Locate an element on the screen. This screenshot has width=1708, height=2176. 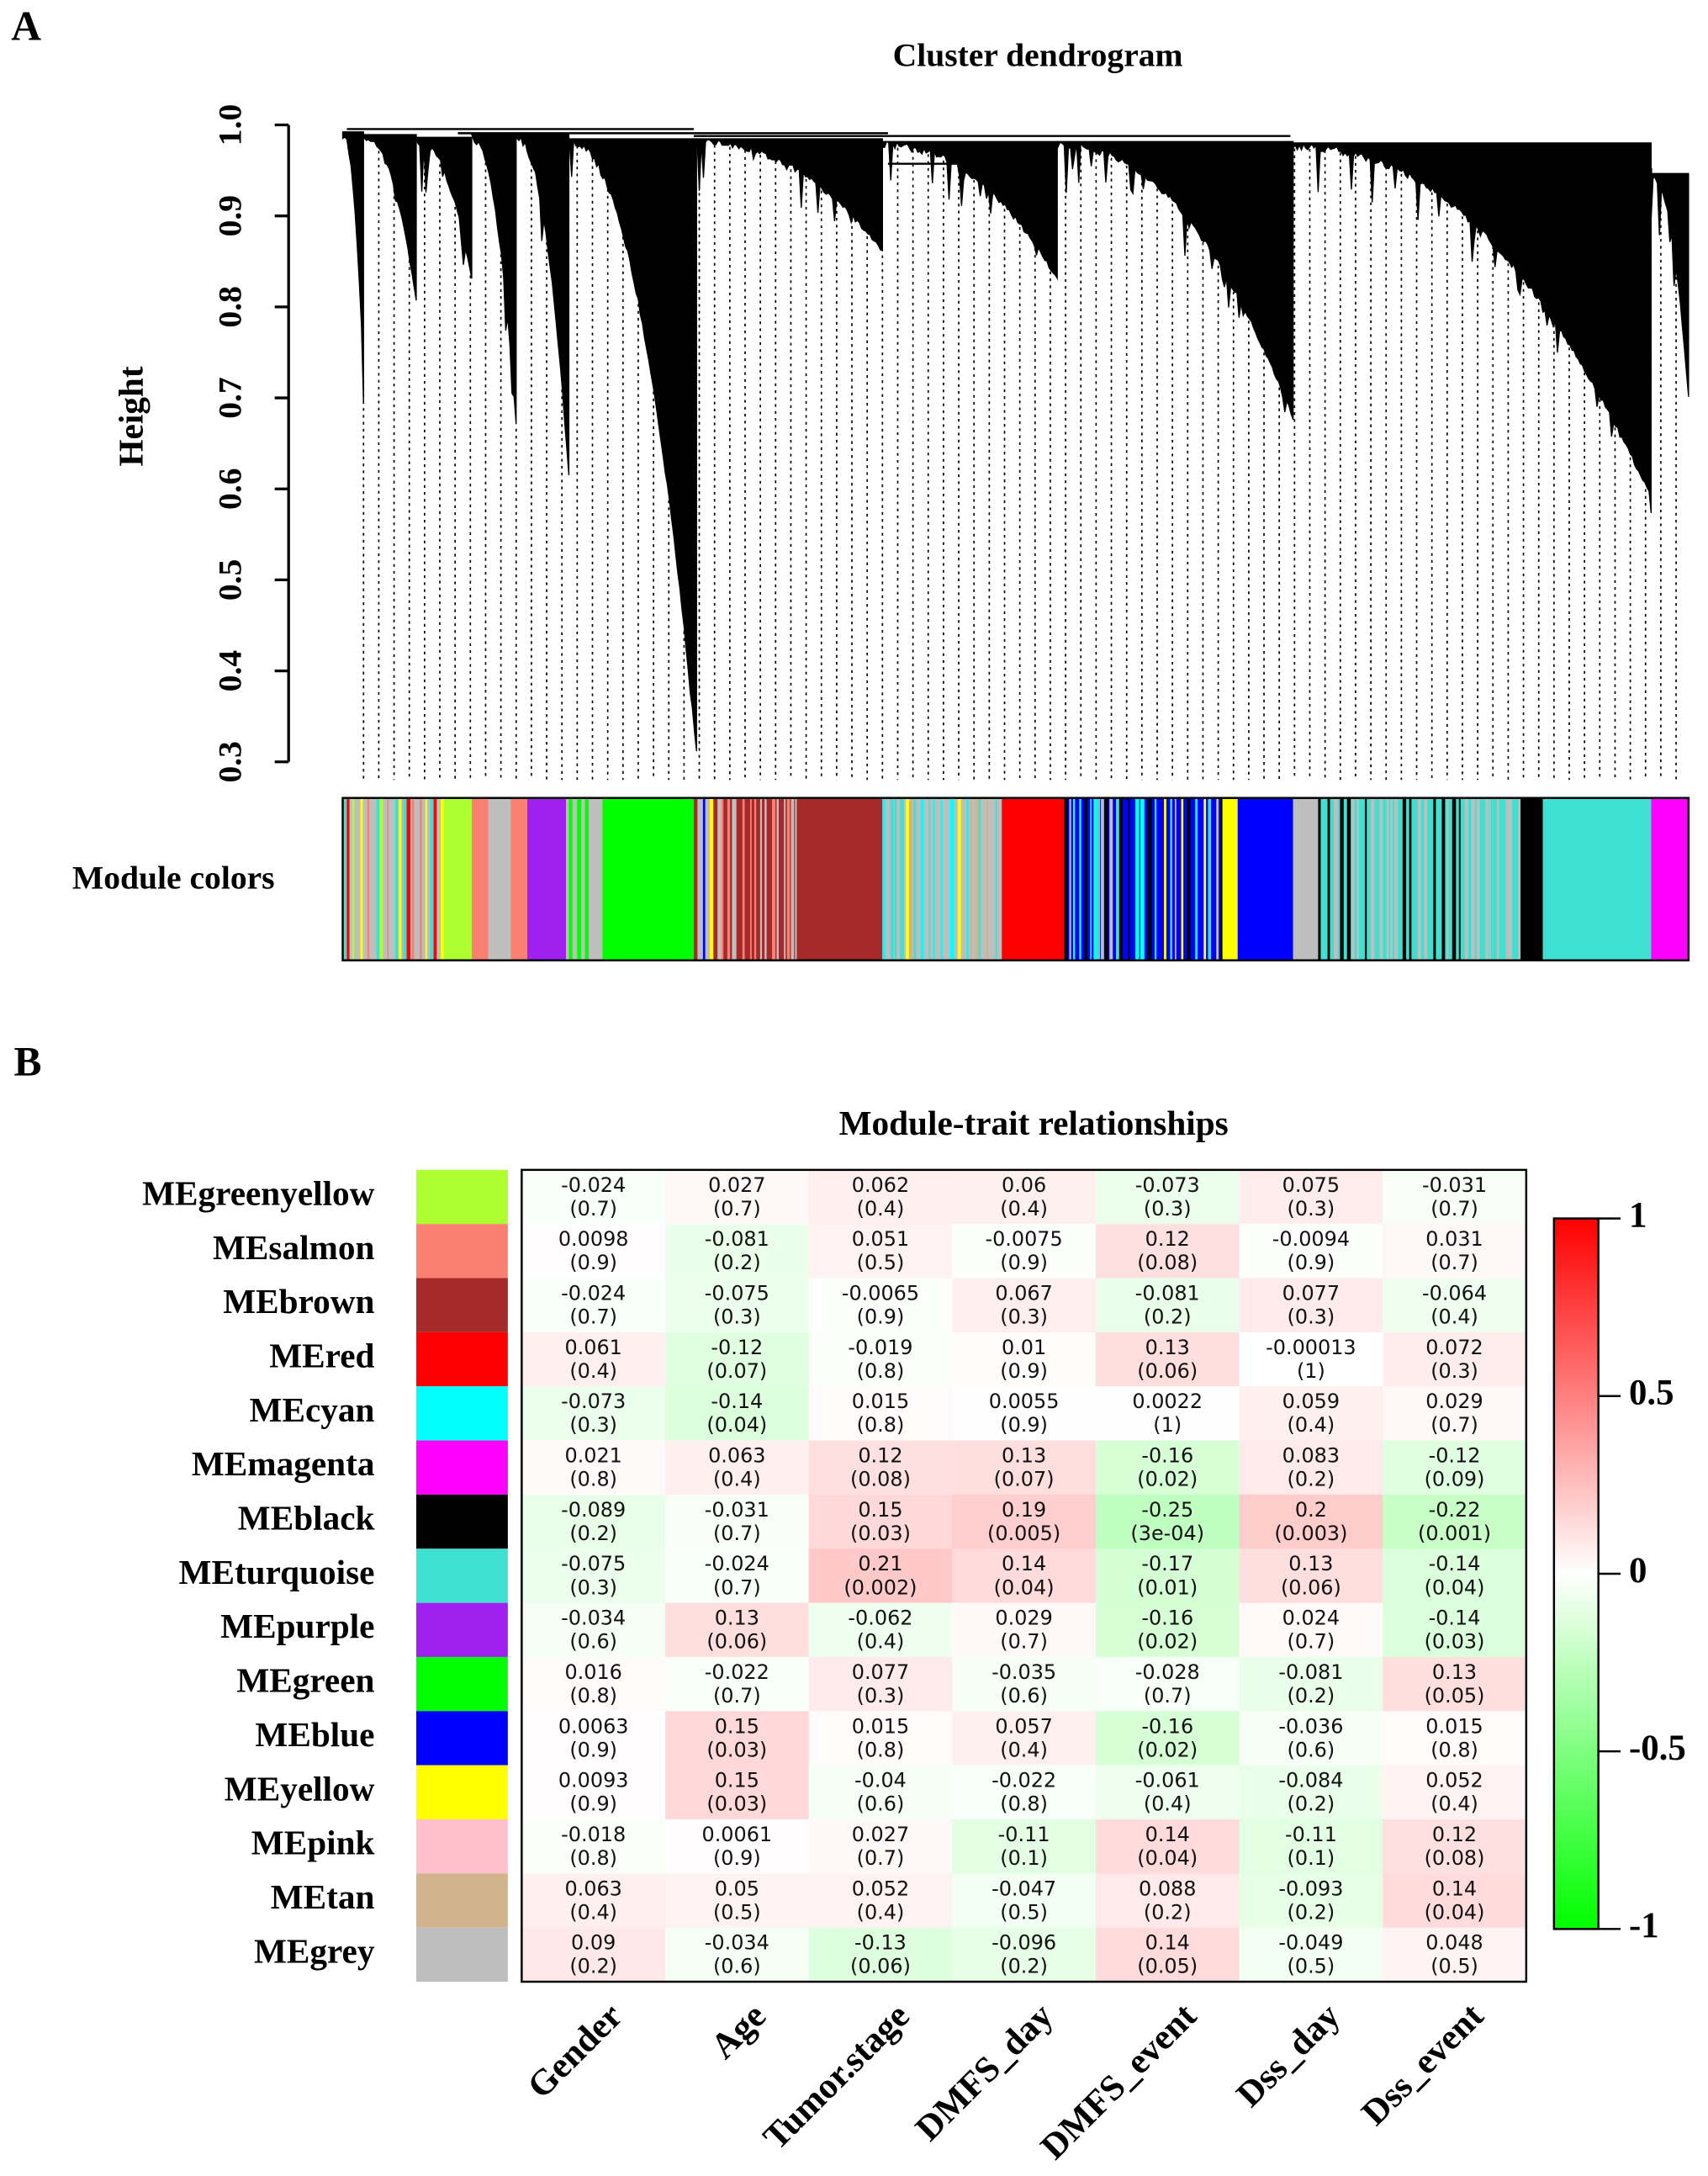
cell-value: -0.019 is located at coordinates (880, 1347).